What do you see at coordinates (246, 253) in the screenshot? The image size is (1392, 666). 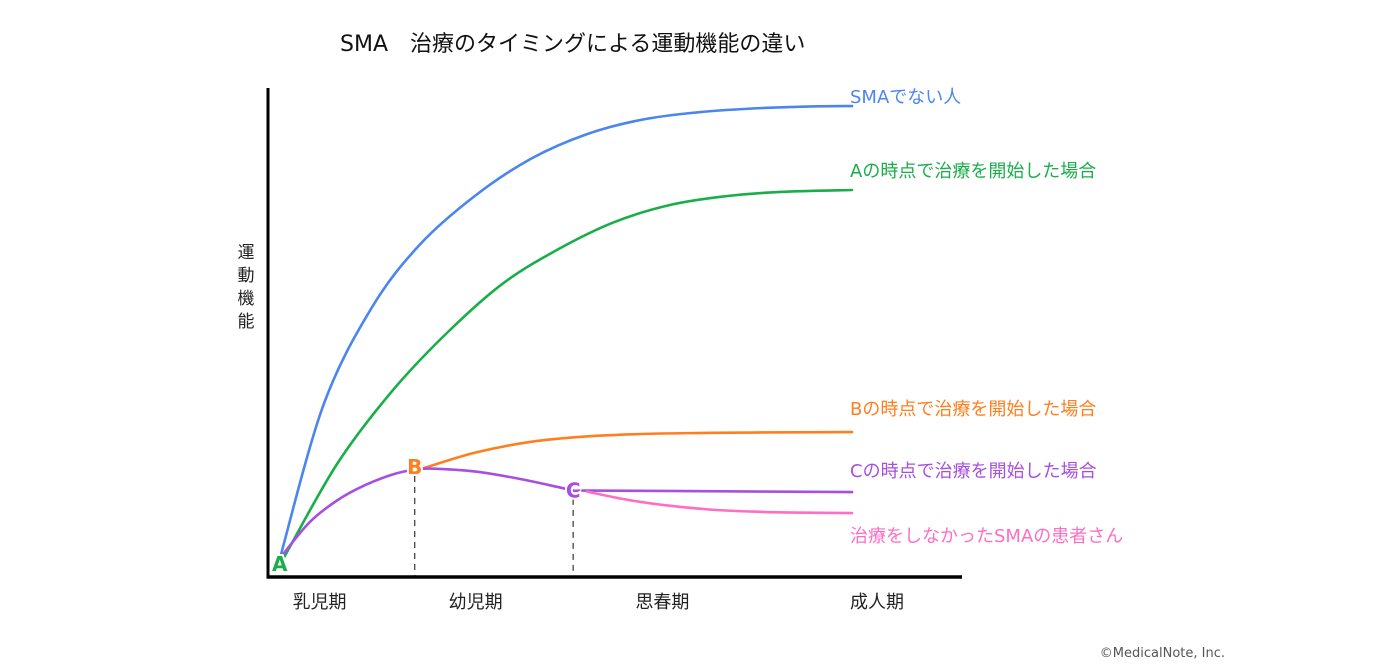 I see `y-axis-label-char-0: 運` at bounding box center [246, 253].